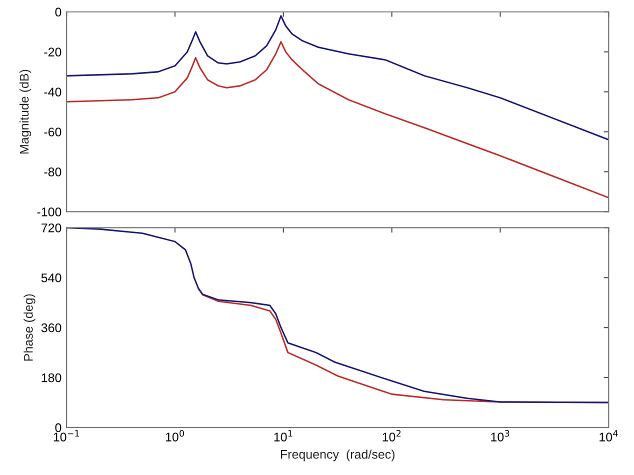  What do you see at coordinates (30, 327) in the screenshot?
I see `y-axis-title: Phase (deg)` at bounding box center [30, 327].